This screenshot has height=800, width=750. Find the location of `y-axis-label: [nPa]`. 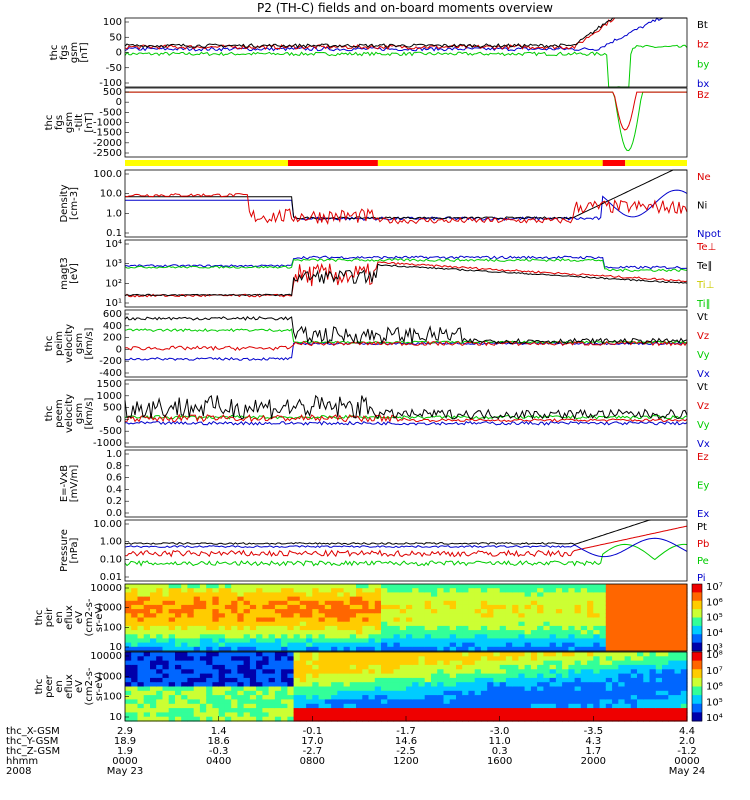

y-axis-label: [nPa] is located at coordinates (74, 550).